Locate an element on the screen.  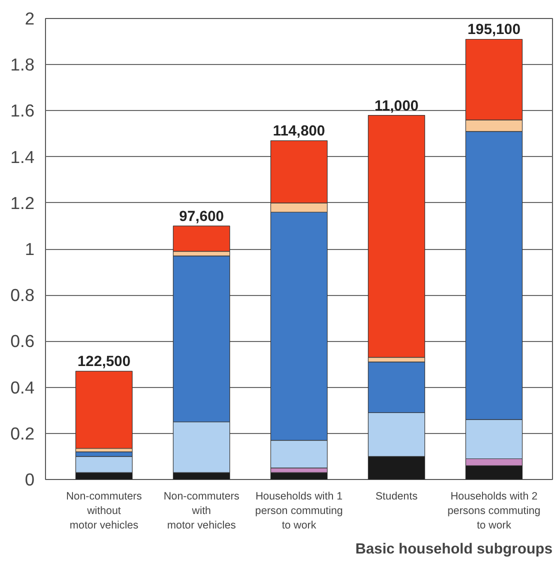
x-tick-label: Non-commuters without motor vehicles is located at coordinates (104, 511).